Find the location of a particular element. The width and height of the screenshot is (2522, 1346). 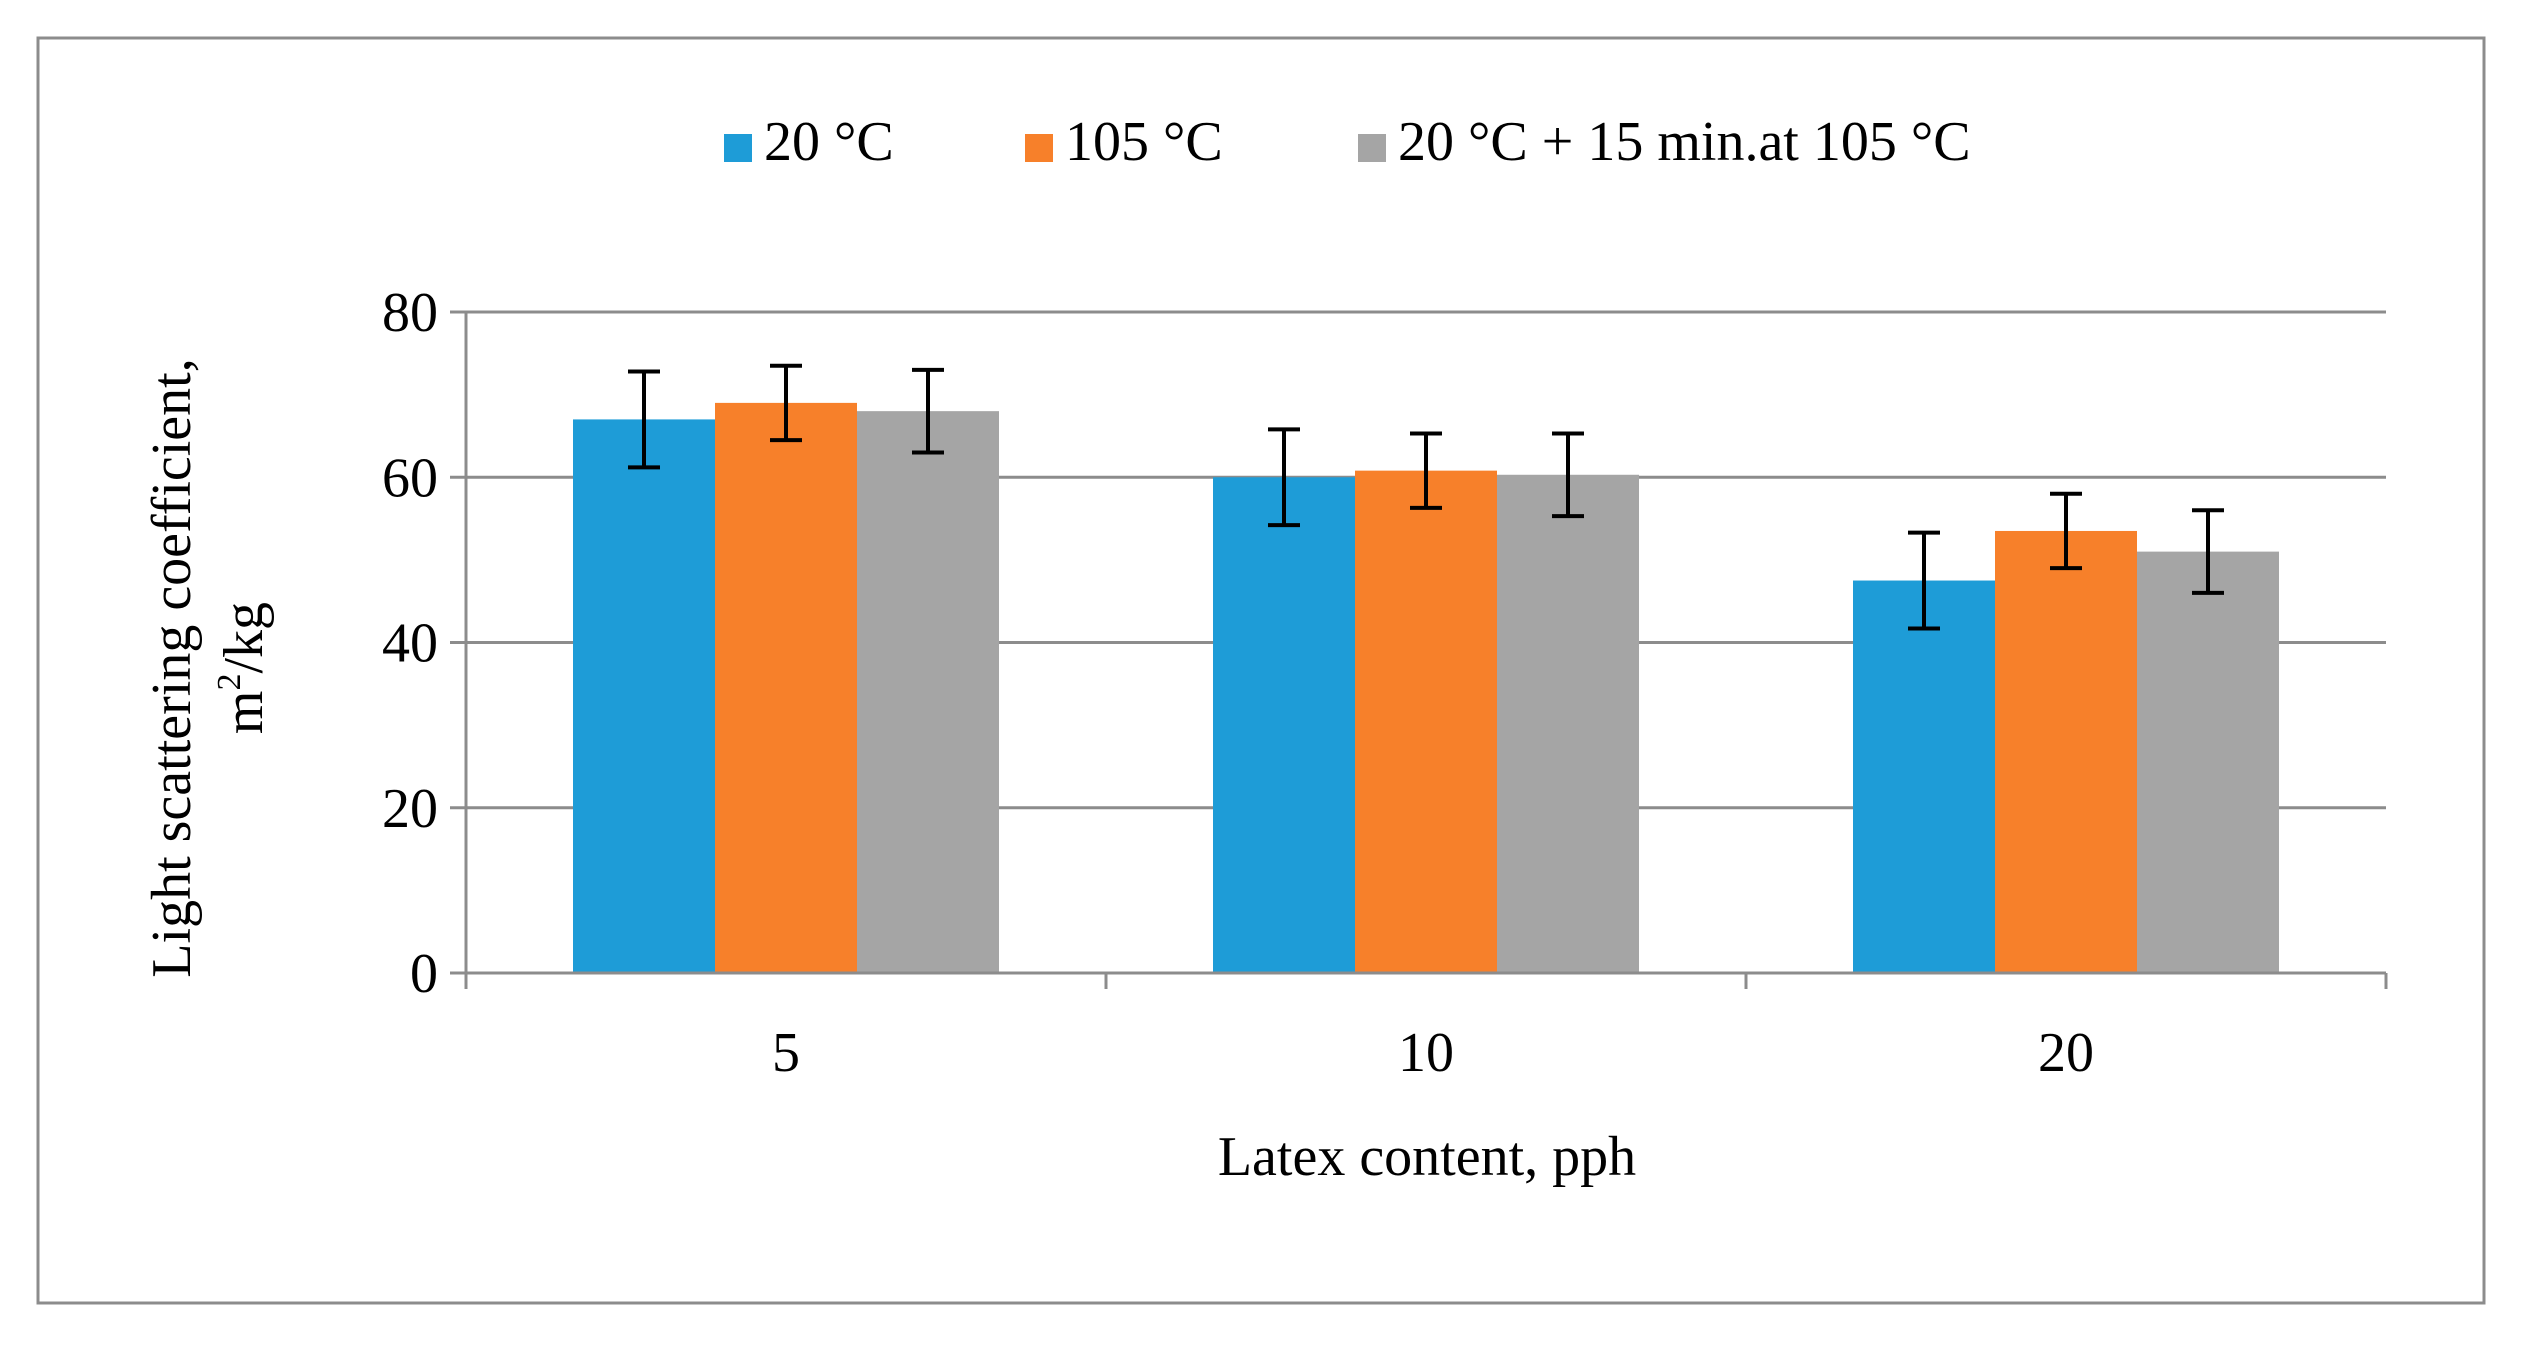

legend-swatch-20c is located at coordinates (738, 148).